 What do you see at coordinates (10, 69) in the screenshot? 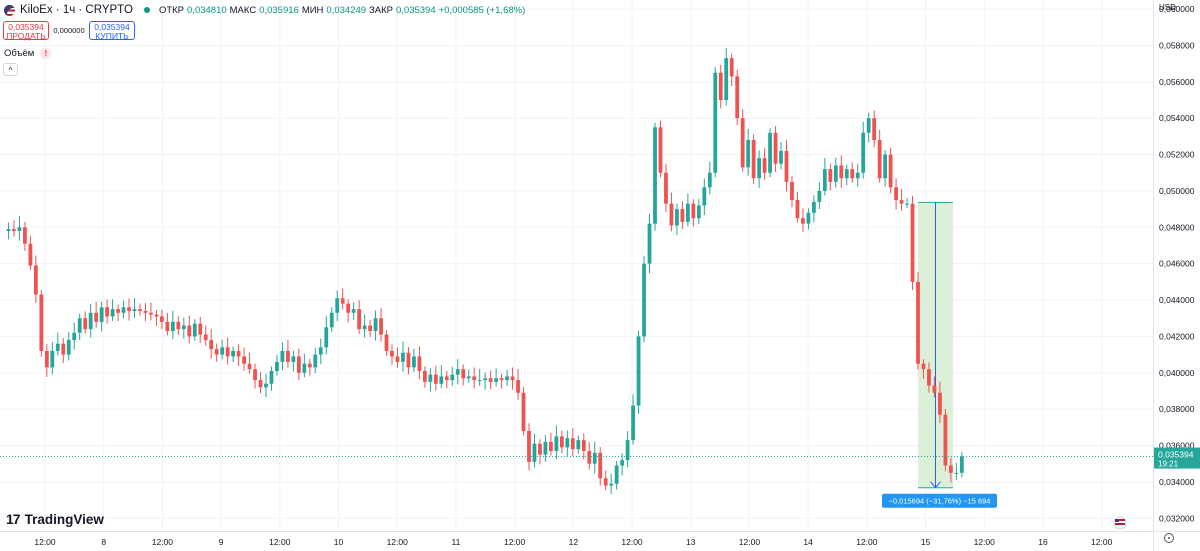
I see `collapse-legend-button: ^` at bounding box center [10, 69].